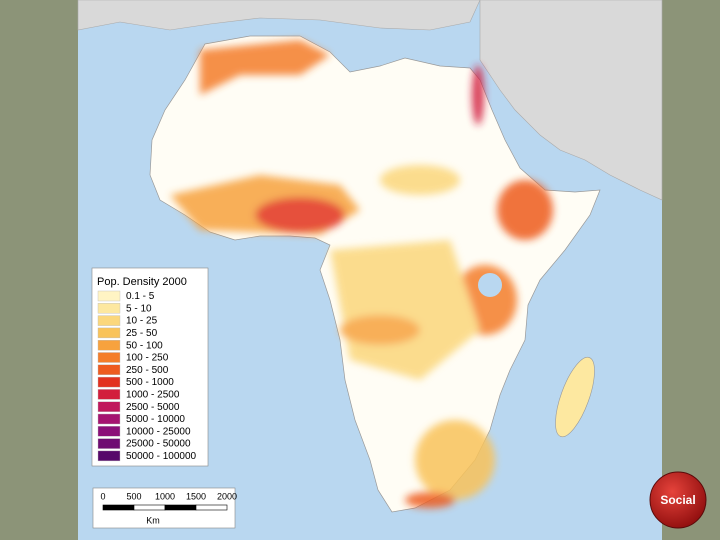  I want to click on legend-label: 5000 - 10000, so click(155, 419).